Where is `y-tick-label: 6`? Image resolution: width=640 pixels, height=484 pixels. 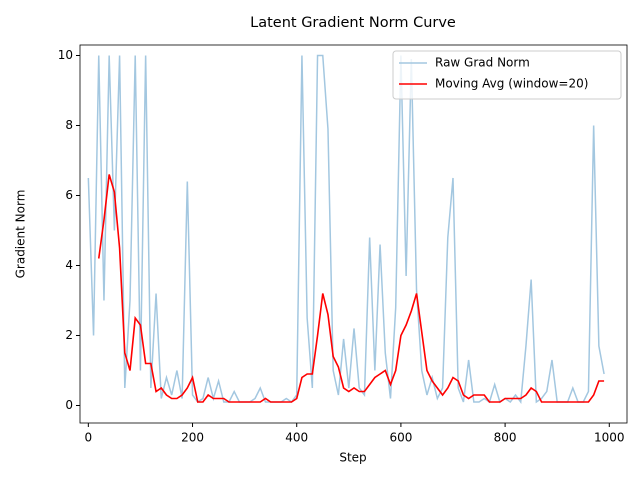 y-tick-label: 6 is located at coordinates (69, 195).